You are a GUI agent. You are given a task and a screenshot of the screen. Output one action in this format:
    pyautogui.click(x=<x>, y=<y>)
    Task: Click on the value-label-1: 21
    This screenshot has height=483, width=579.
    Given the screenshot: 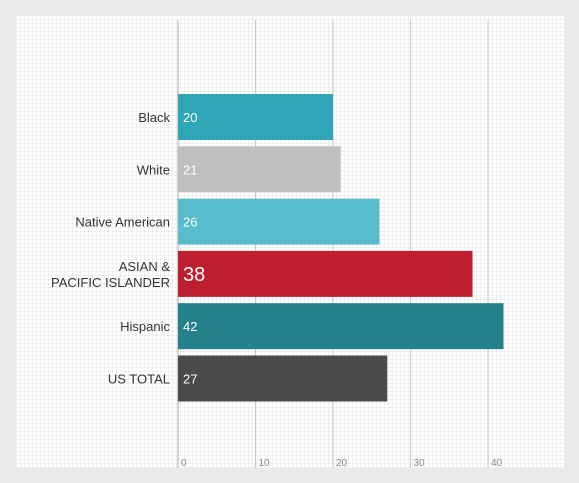 What is the action you would take?
    pyautogui.click(x=190, y=169)
    